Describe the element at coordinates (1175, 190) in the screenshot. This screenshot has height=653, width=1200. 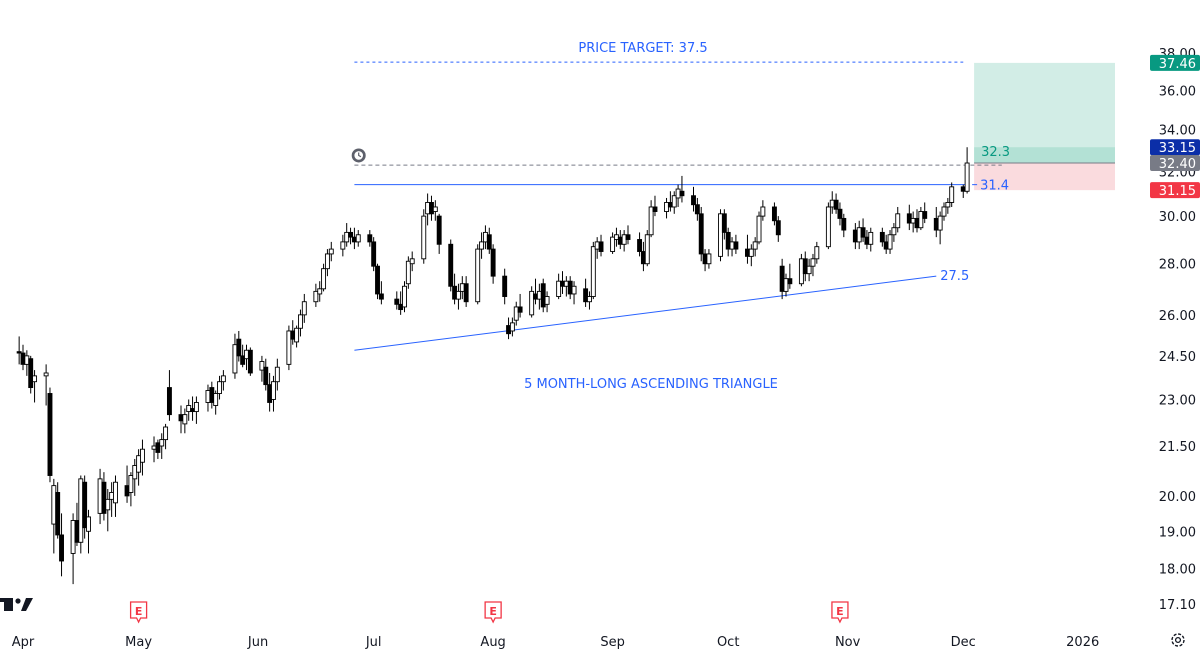
I see `price-badge: 31.15` at that location.